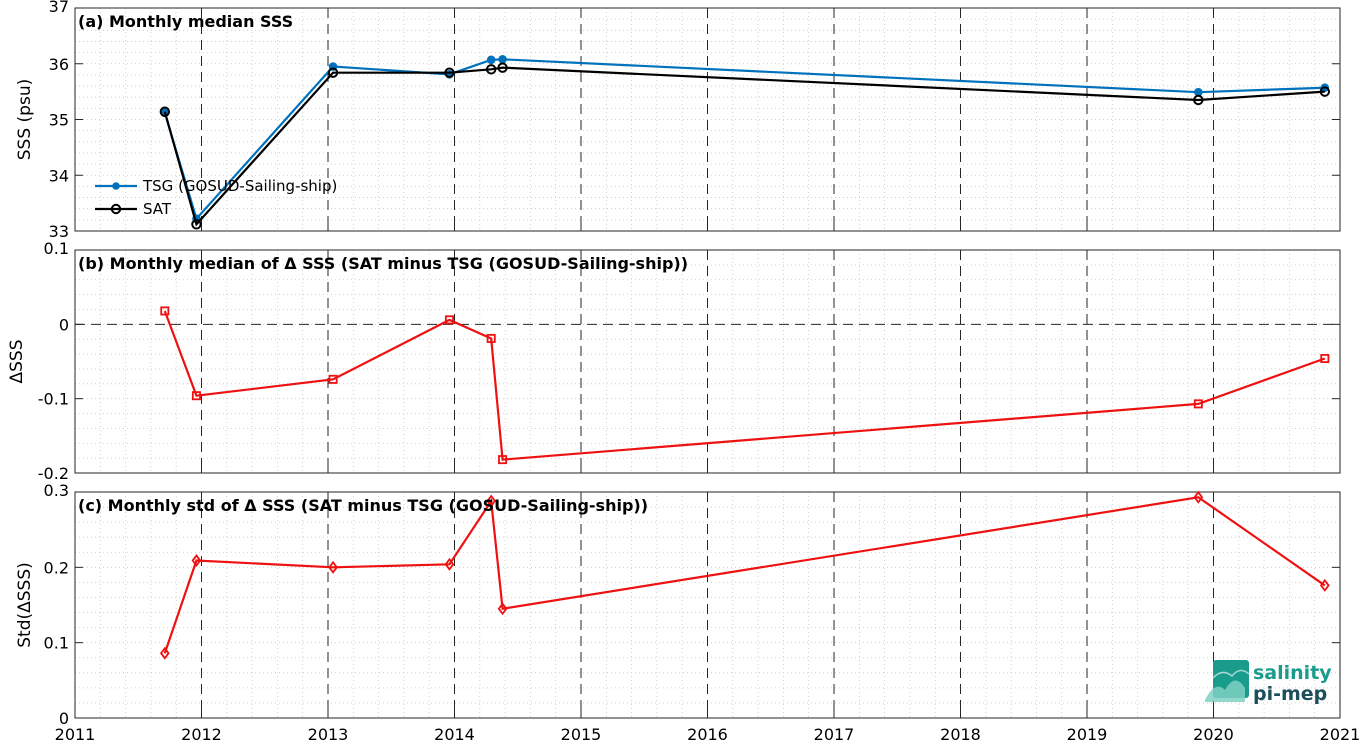 This screenshot has height=745, width=1363. Describe the element at coordinates (960, 734) in the screenshot. I see `x-tick-label: 2018` at that location.